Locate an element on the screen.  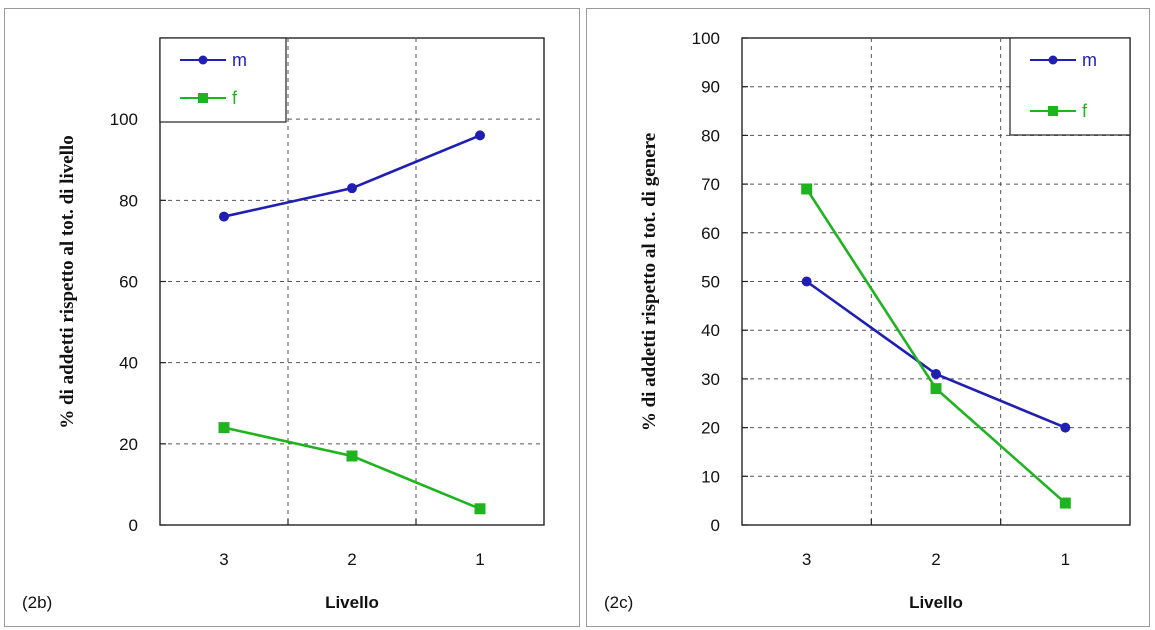
y-tick-label: 70 is located at coordinates (710, 184).